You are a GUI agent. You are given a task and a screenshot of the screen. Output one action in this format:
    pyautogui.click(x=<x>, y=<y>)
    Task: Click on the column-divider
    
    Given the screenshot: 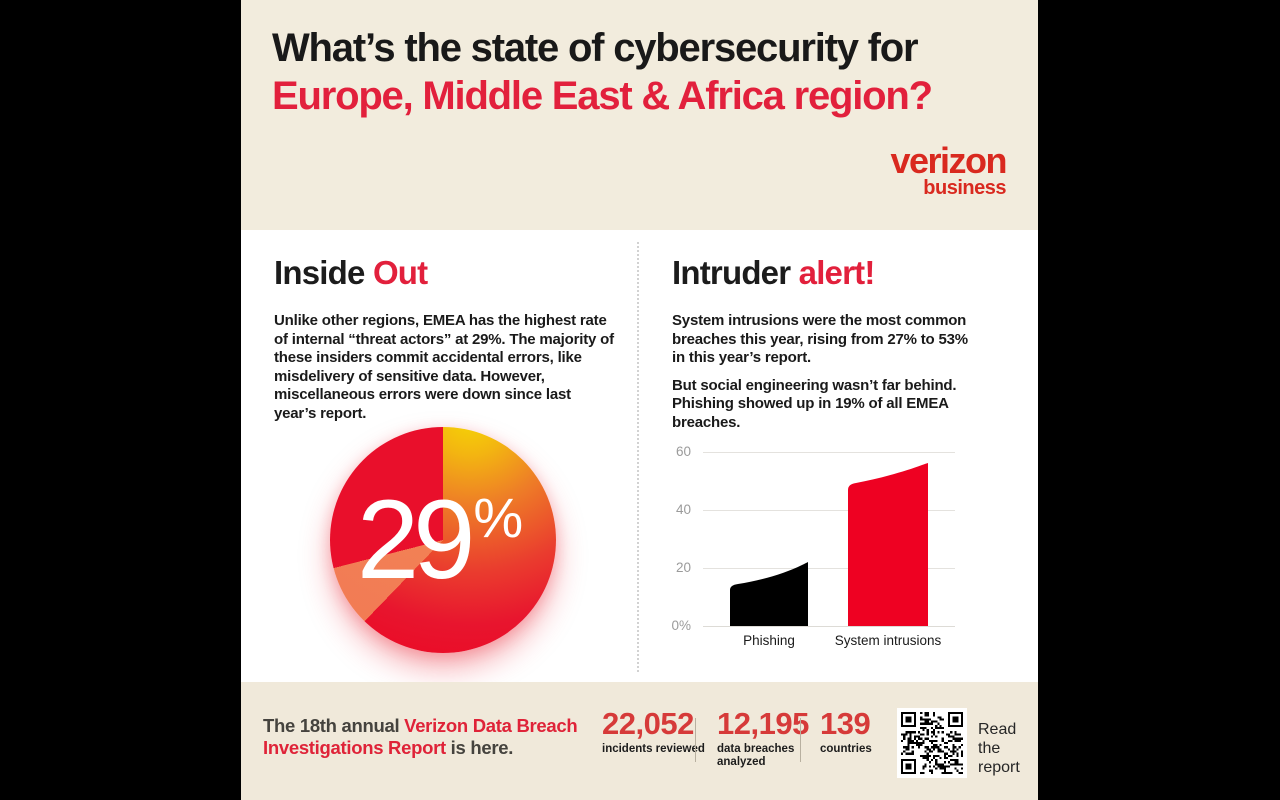 What is the action you would take?
    pyautogui.click(x=638, y=457)
    